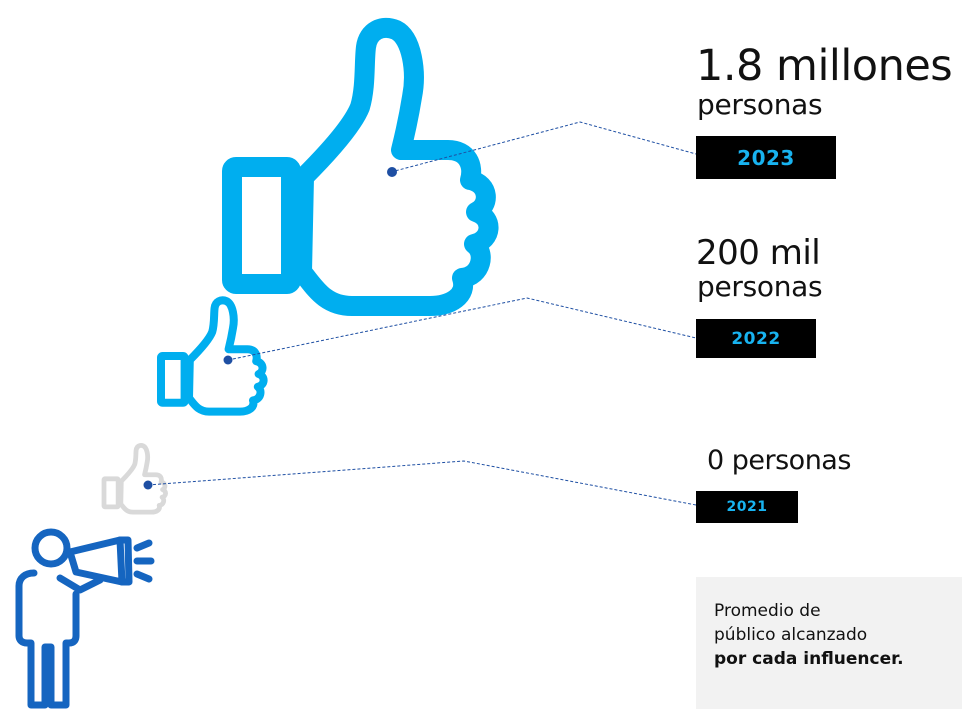 Image resolution: width=962 pixels, height=709 pixels. What do you see at coordinates (779, 460) in the screenshot?
I see `stat-figure-2021: 0 personas` at bounding box center [779, 460].